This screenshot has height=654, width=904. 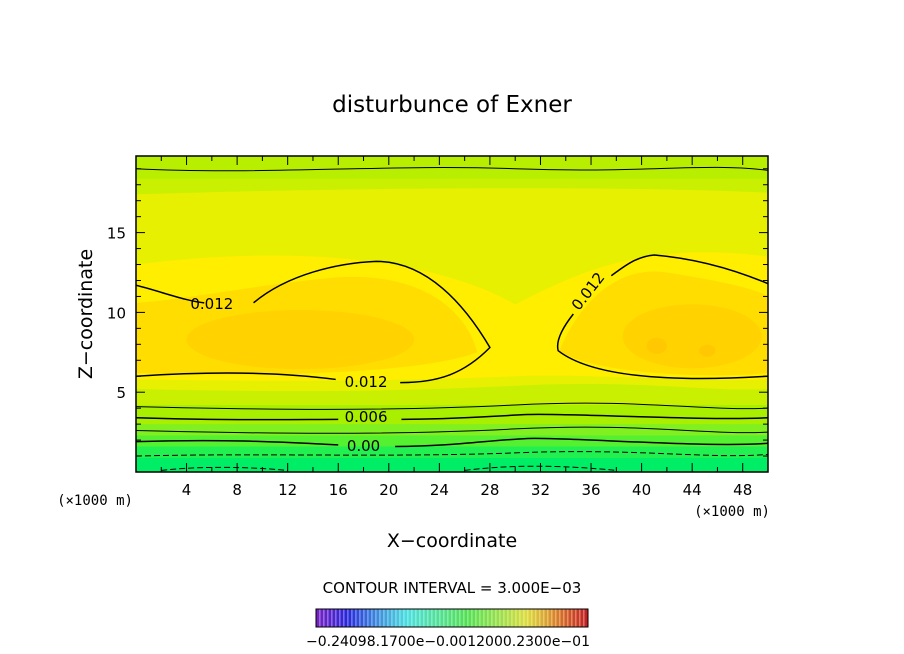 What do you see at coordinates (388, 490) in the screenshot?
I see `x-tick-label: 20` at bounding box center [388, 490].